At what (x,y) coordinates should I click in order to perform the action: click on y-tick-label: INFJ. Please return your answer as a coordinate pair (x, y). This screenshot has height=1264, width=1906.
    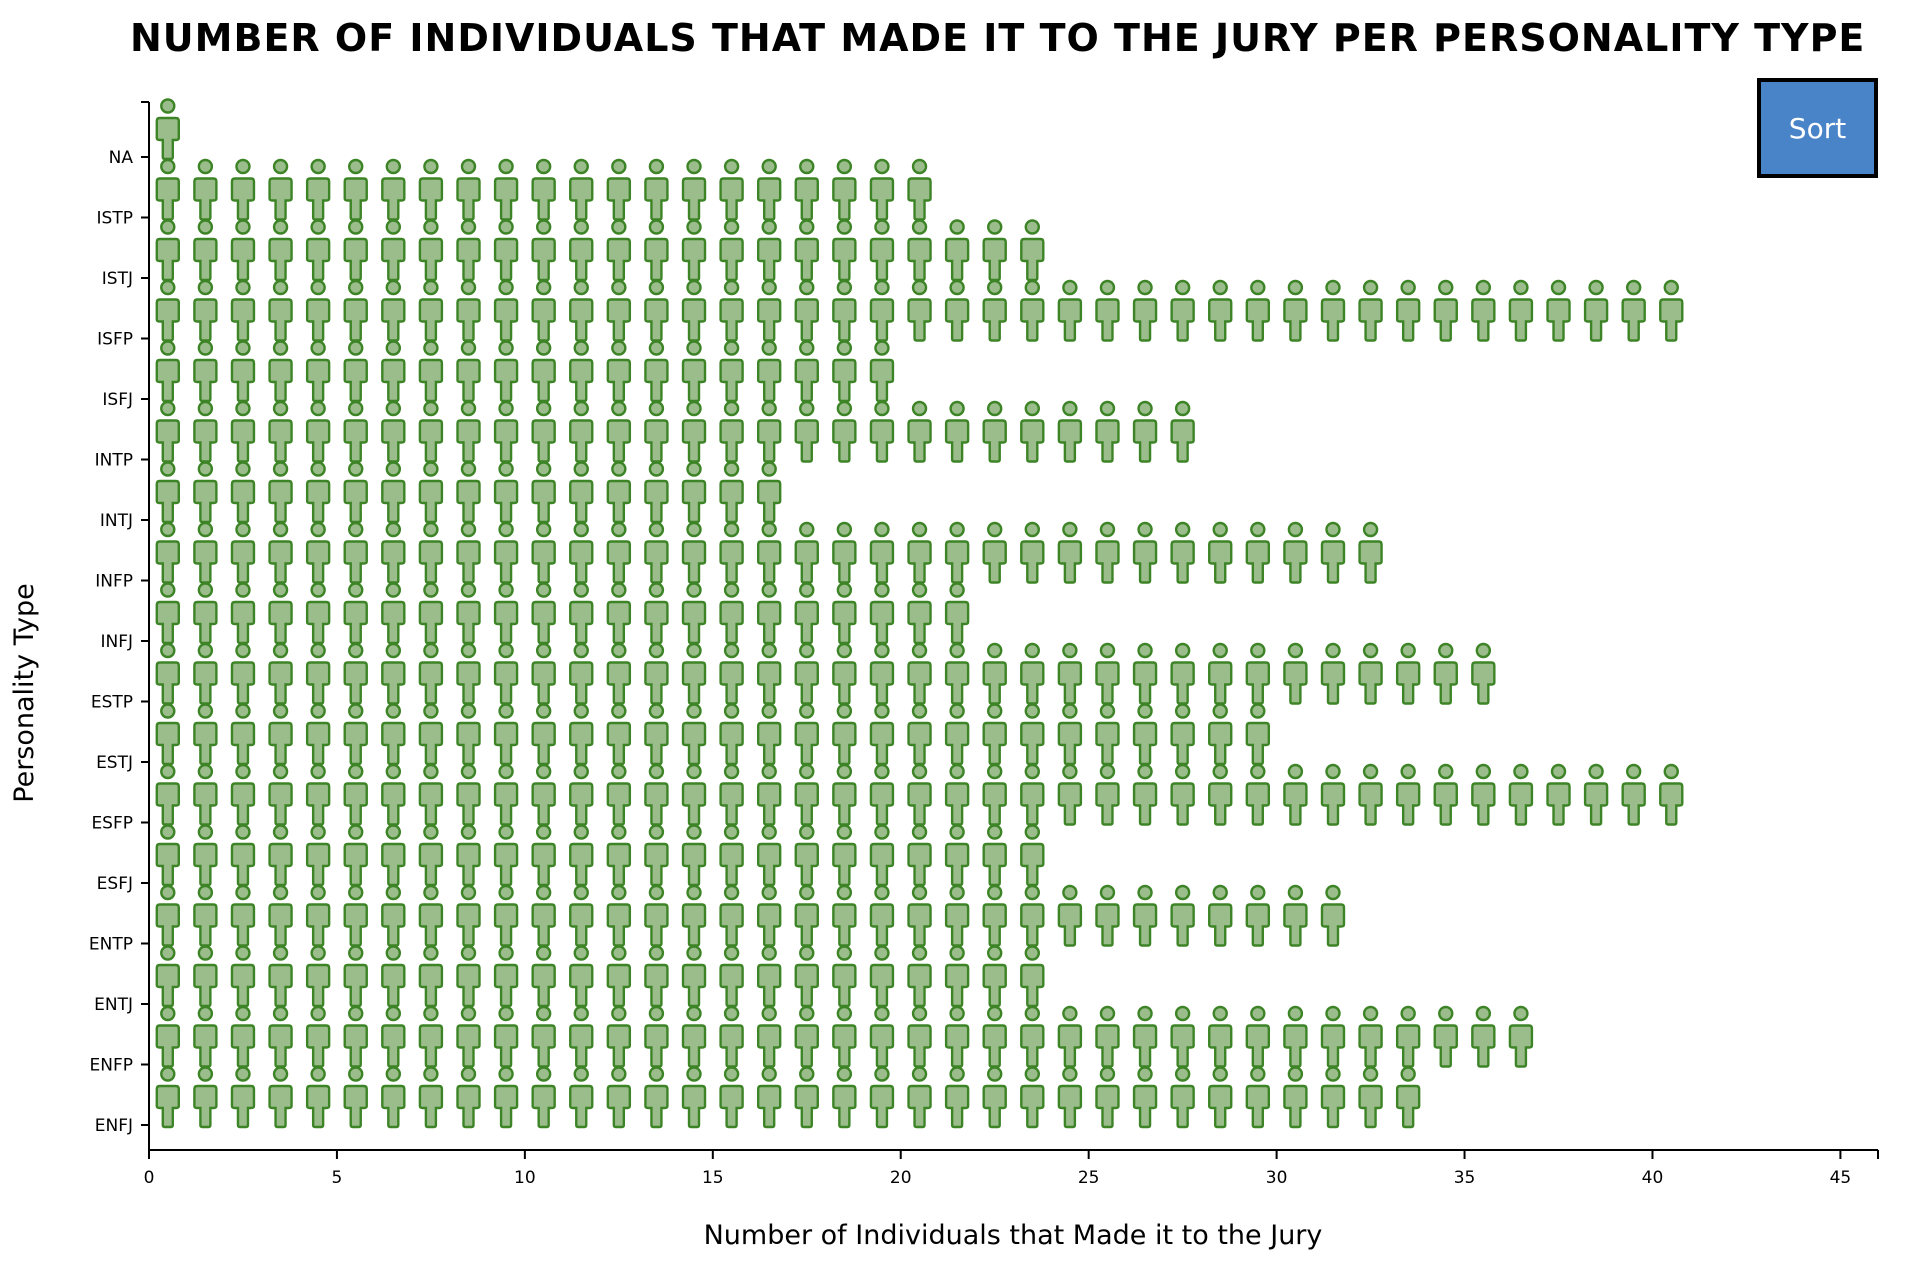
    Looking at the image, I should click on (116, 642).